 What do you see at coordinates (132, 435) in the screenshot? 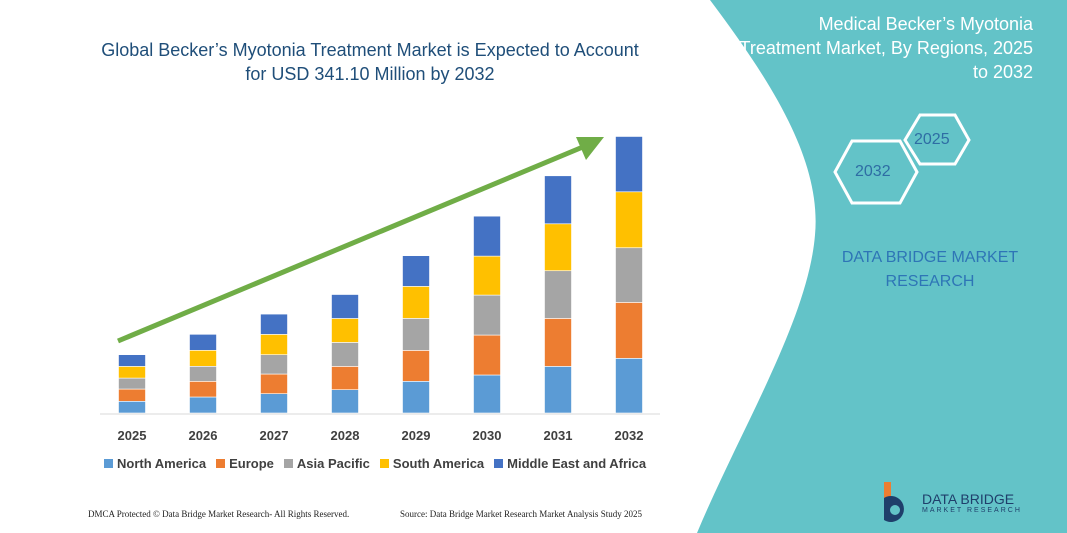
I see `x-tick-label: 2025` at bounding box center [132, 435].